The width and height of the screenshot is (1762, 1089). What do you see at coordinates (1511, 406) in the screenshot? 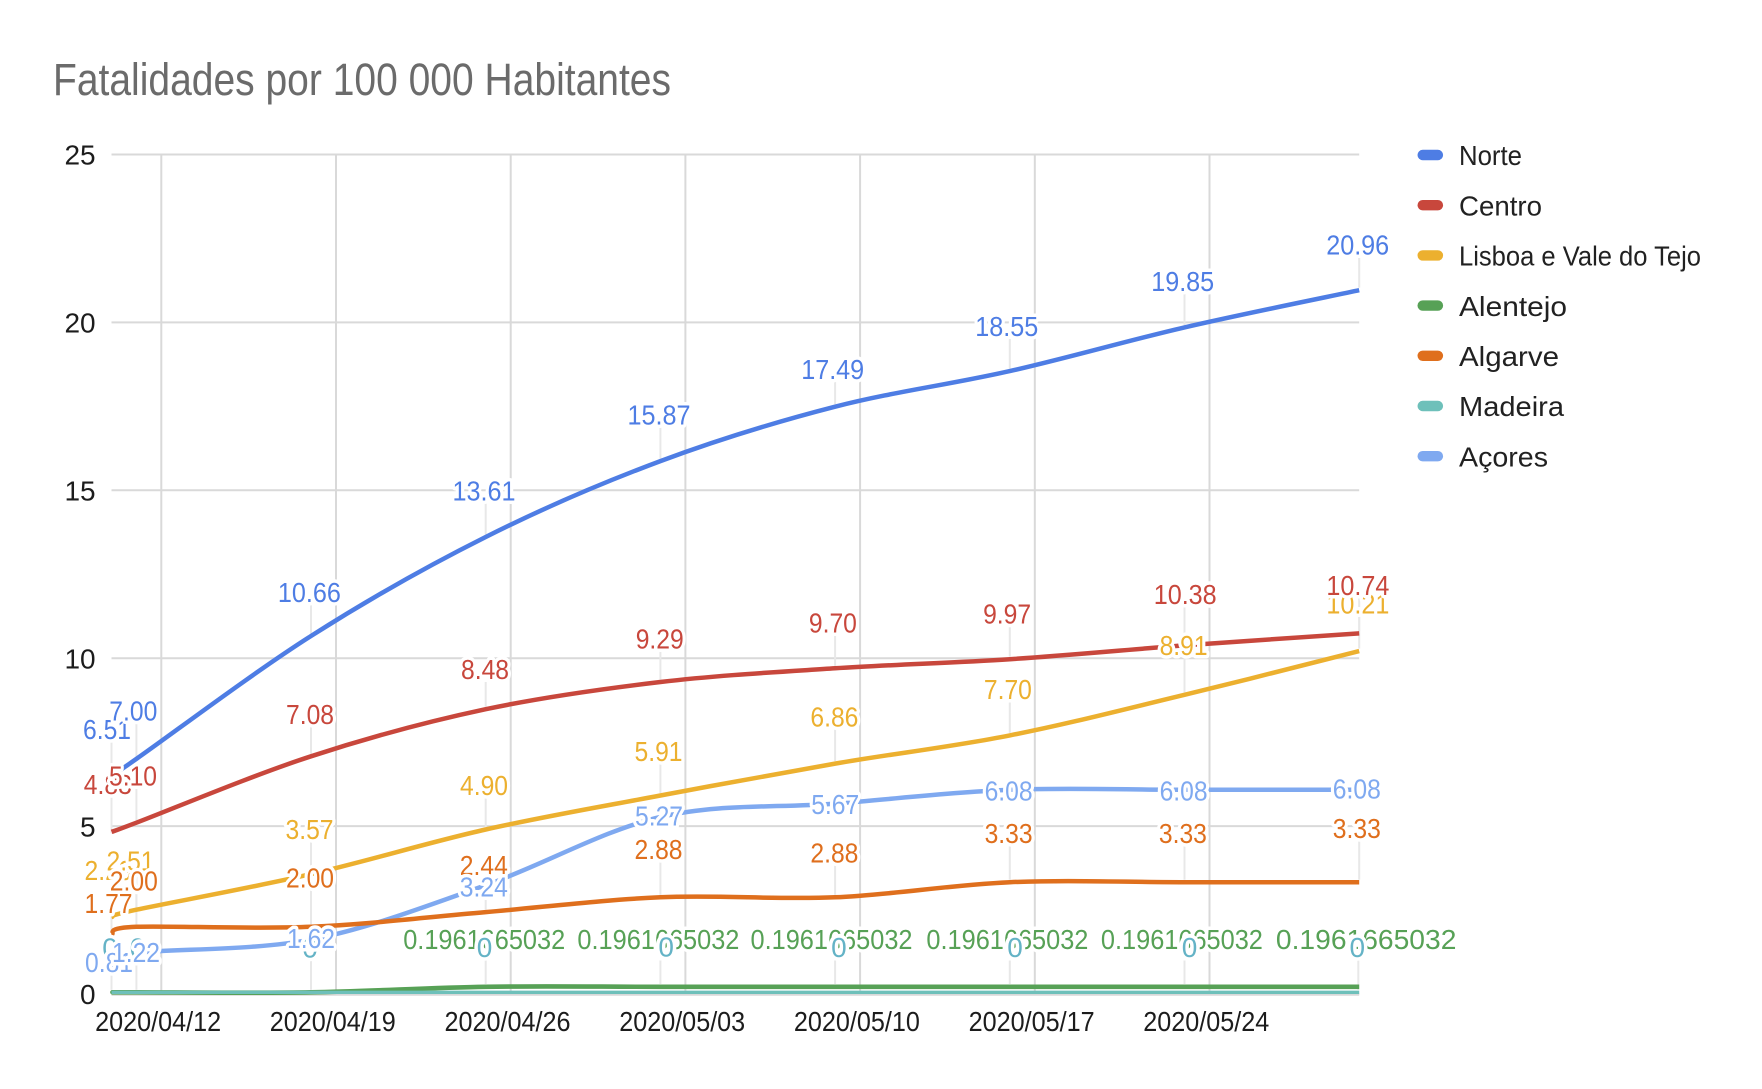
I see `svg-text: Madeira` at bounding box center [1511, 406].